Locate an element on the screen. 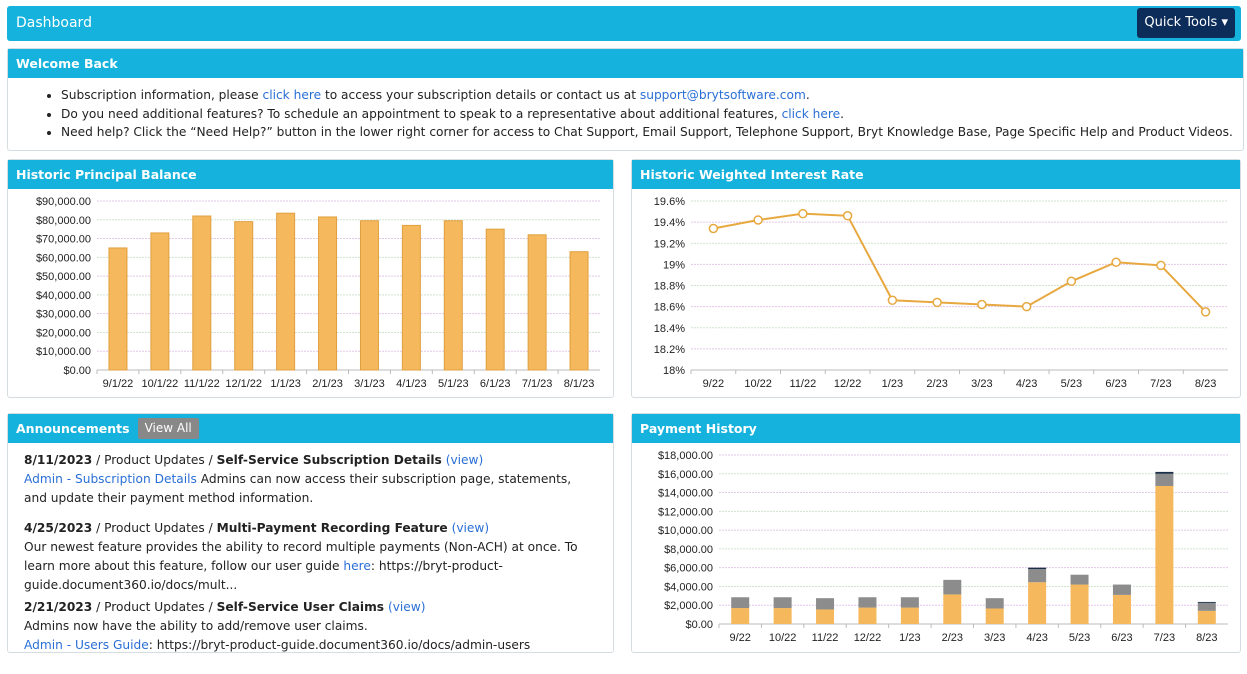  y-tick-label: 18% is located at coordinates (674, 371).